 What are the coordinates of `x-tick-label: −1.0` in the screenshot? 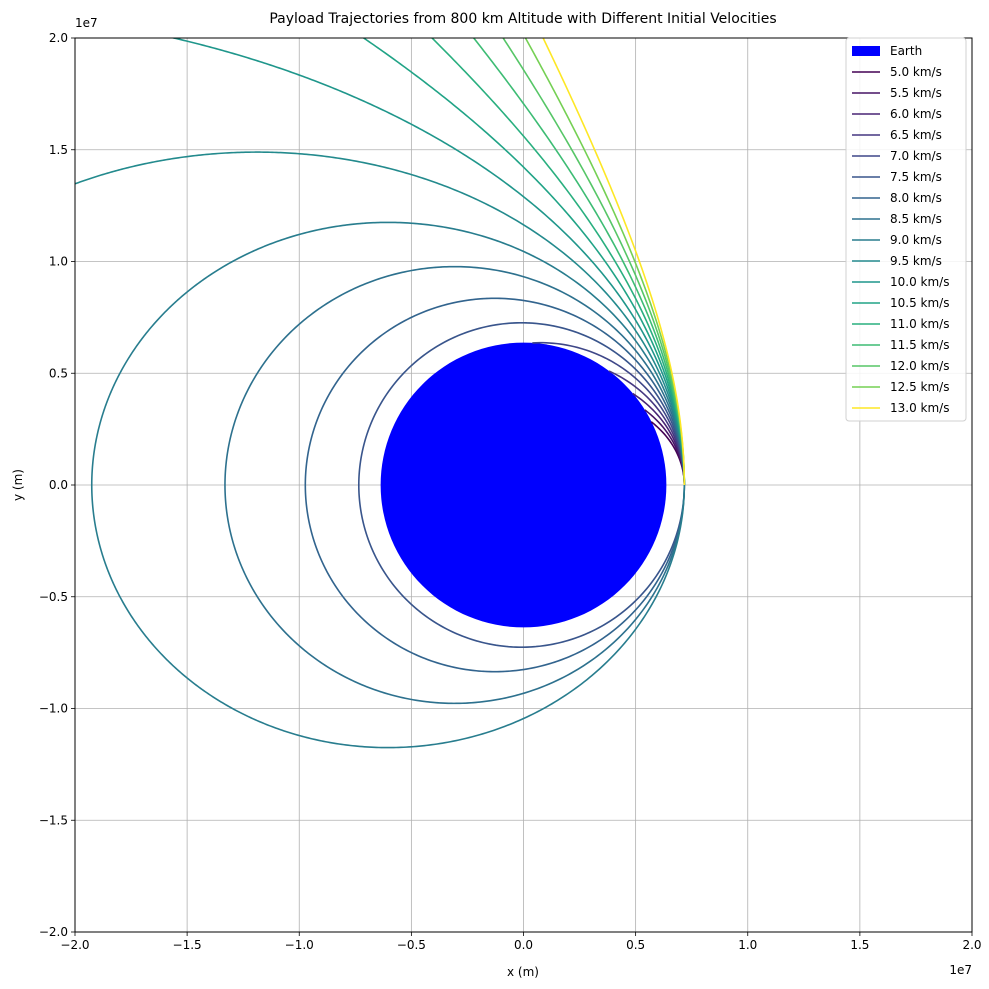 It's located at (299, 945).